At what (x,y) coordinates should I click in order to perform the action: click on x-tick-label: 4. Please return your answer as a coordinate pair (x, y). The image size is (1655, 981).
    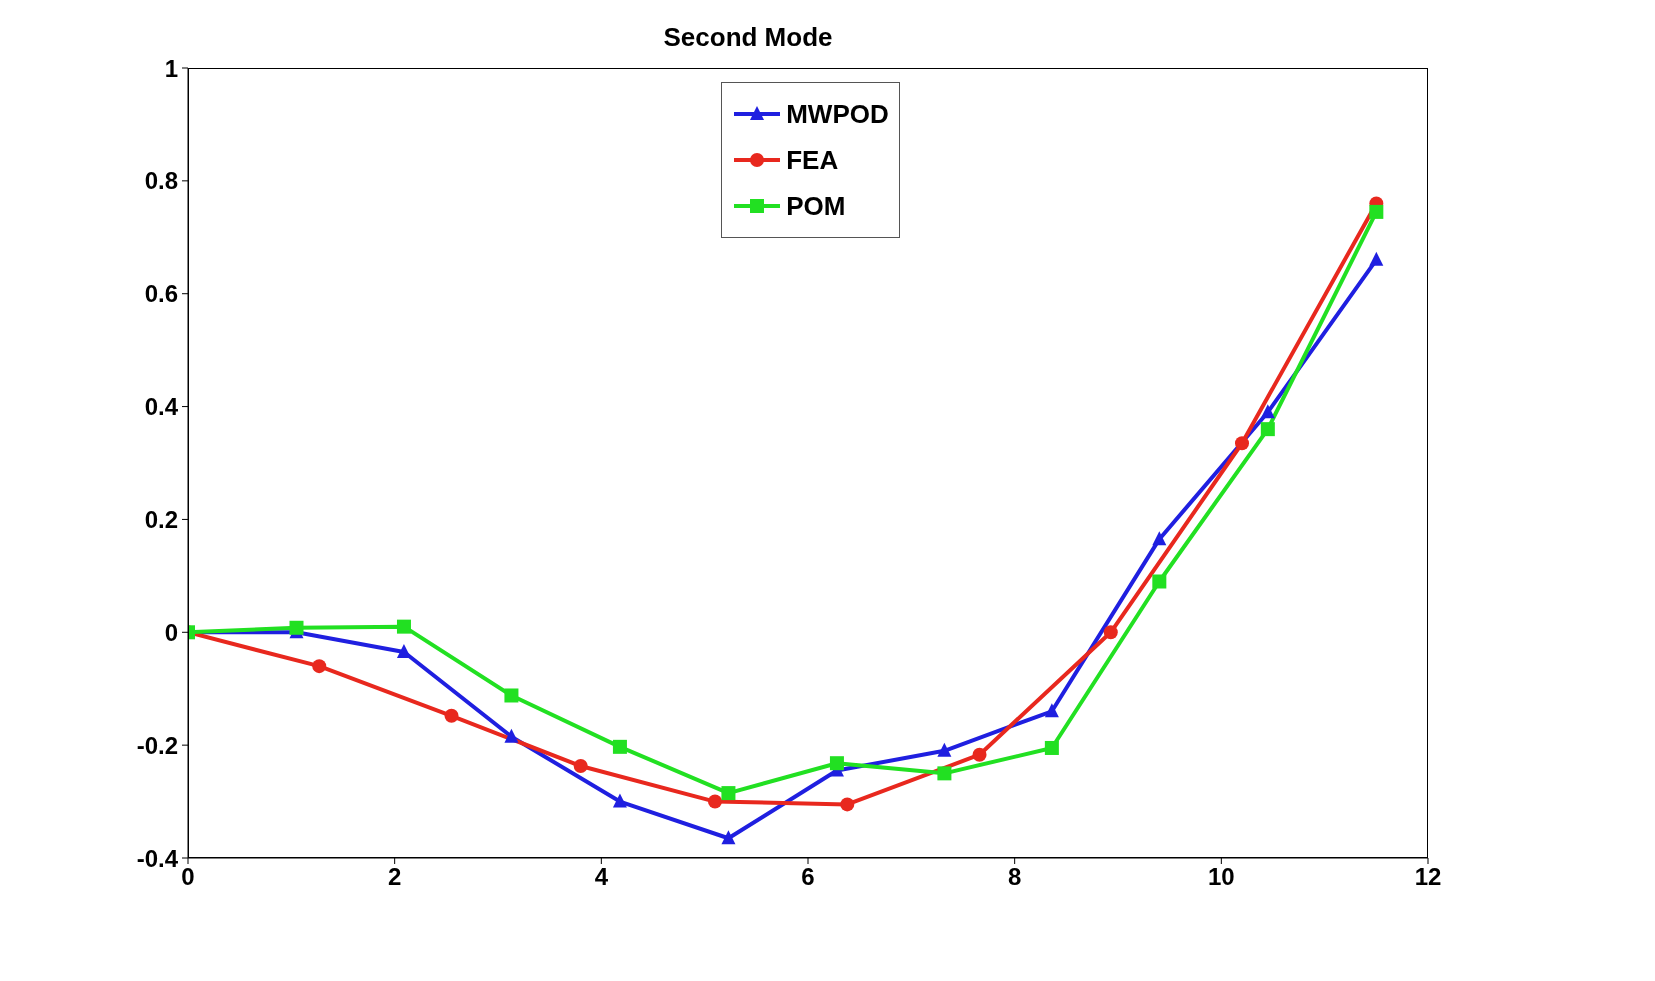
    Looking at the image, I should click on (601, 877).